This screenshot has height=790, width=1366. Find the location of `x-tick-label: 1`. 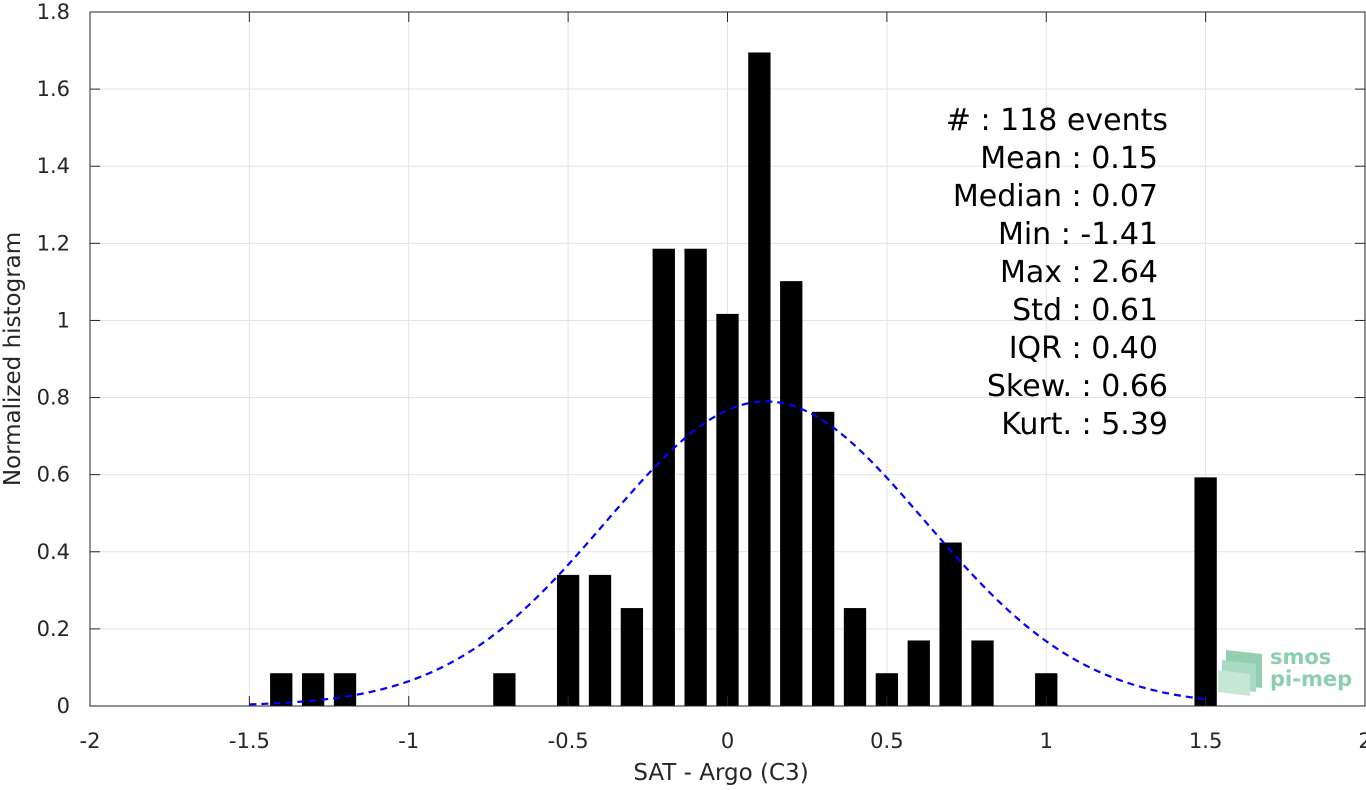

x-tick-label: 1 is located at coordinates (1046, 741).